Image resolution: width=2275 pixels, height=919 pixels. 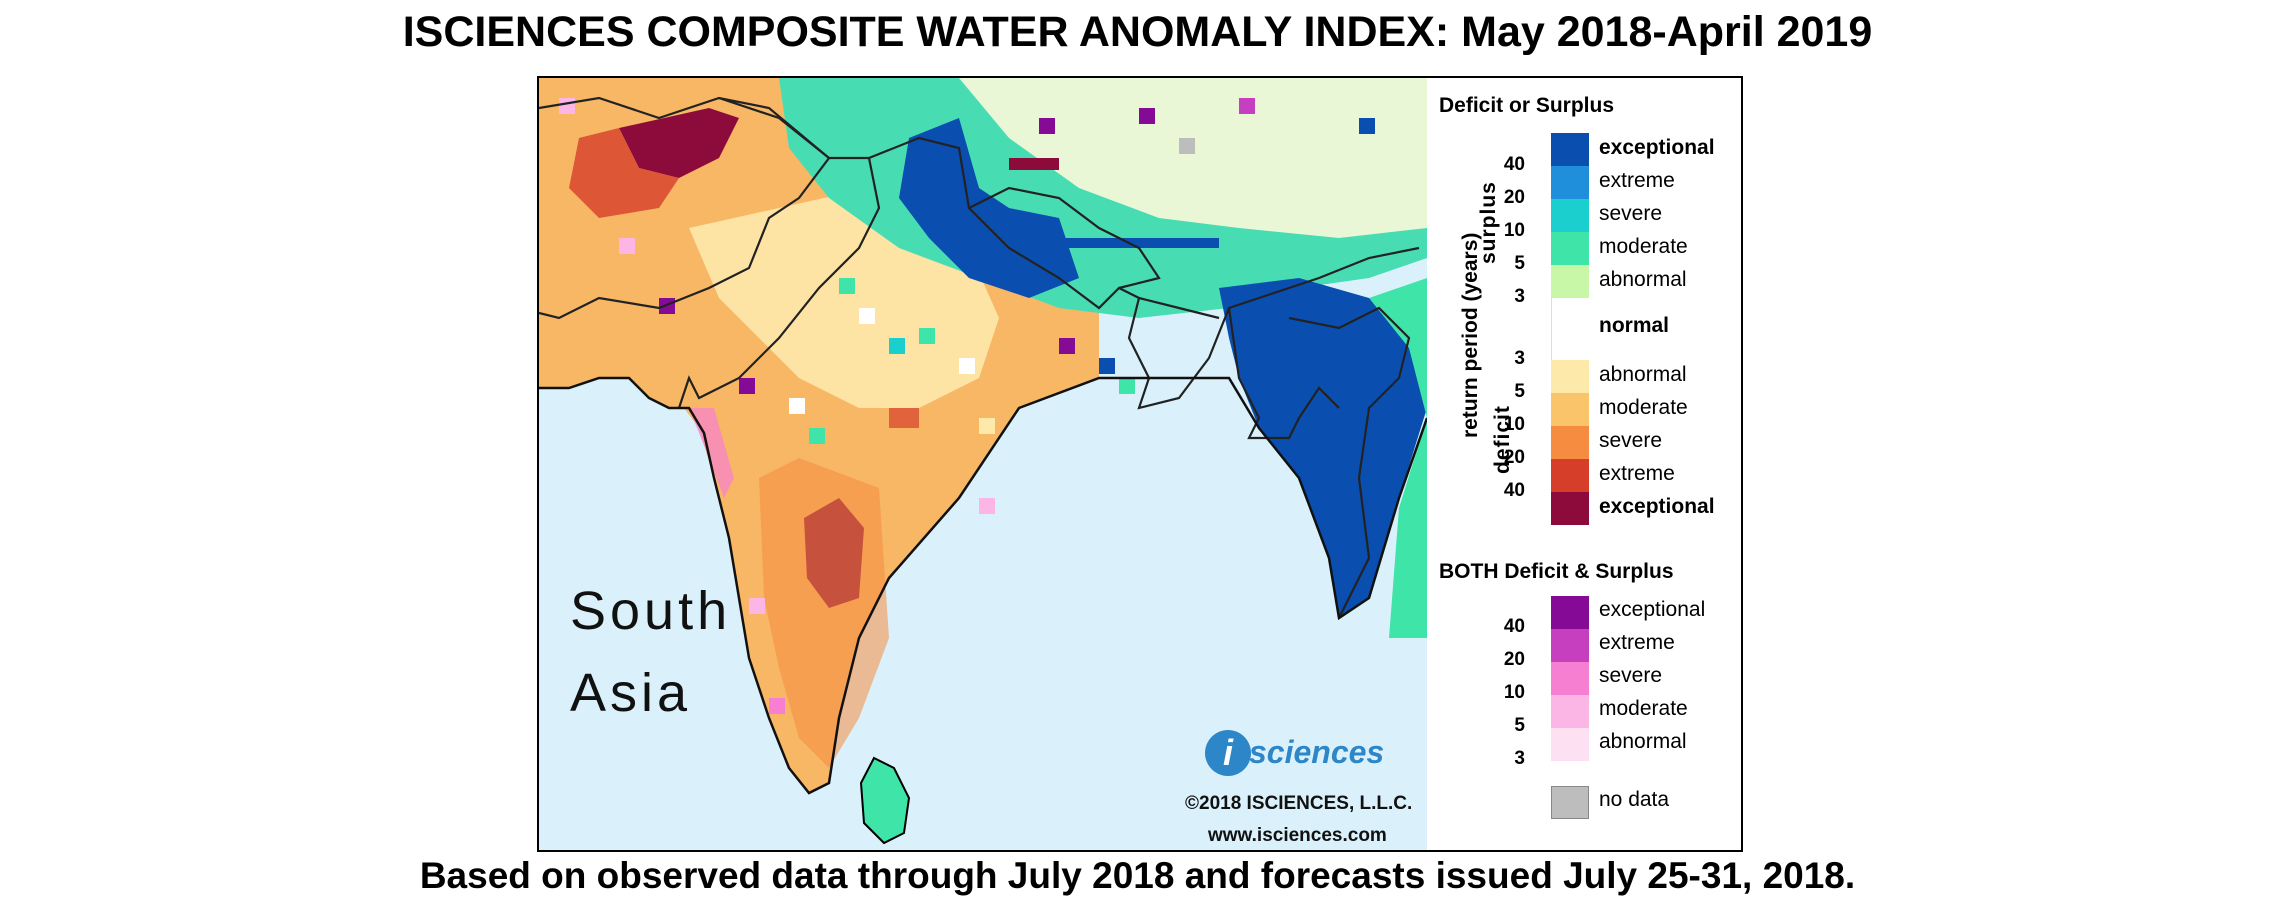 I want to click on legend-label-both-exceptional: exceptional, so click(x=1652, y=609).